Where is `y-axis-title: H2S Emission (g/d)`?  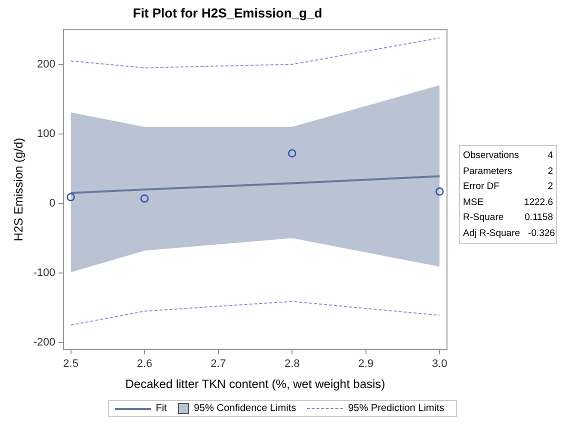 y-axis-title: H2S Emission (g/d) is located at coordinates (19, 190).